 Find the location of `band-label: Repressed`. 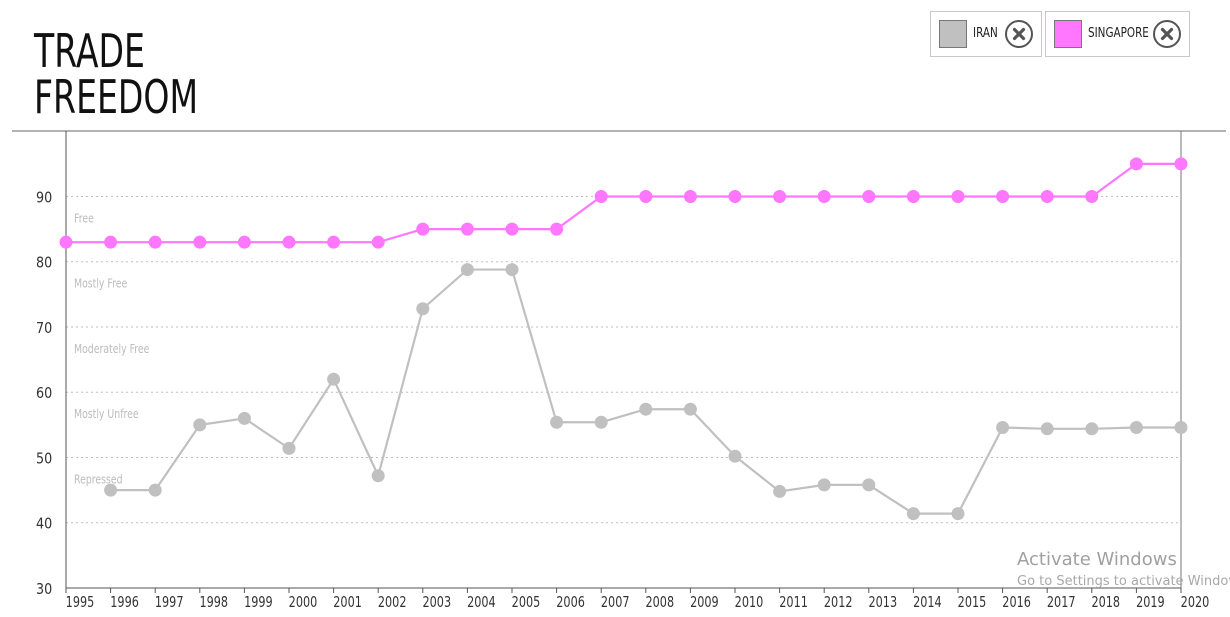

band-label: Repressed is located at coordinates (98, 479).